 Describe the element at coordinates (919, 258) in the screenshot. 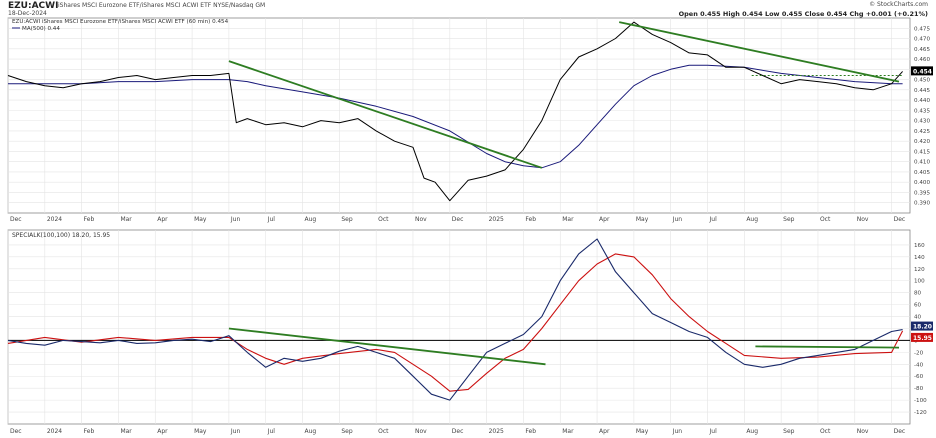

I see `ind-y-tick-label: 140` at that location.